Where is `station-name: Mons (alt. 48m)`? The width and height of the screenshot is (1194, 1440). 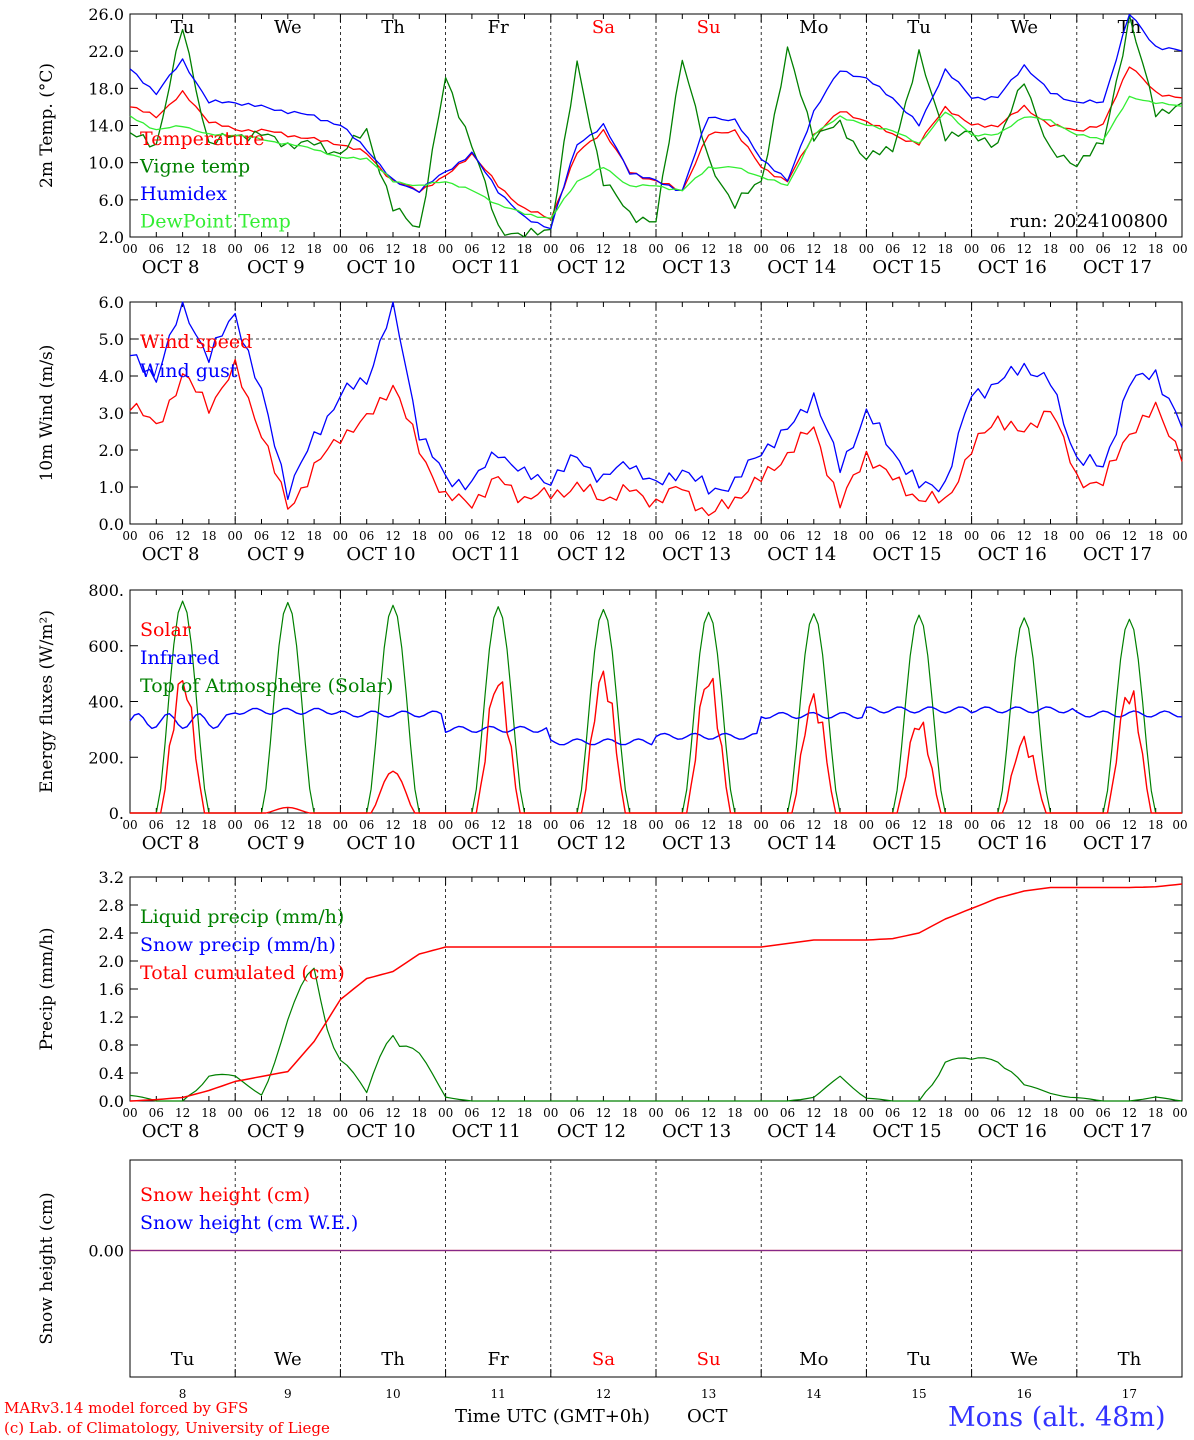 station-name: Mons (alt. 48m) is located at coordinates (1057, 1417).